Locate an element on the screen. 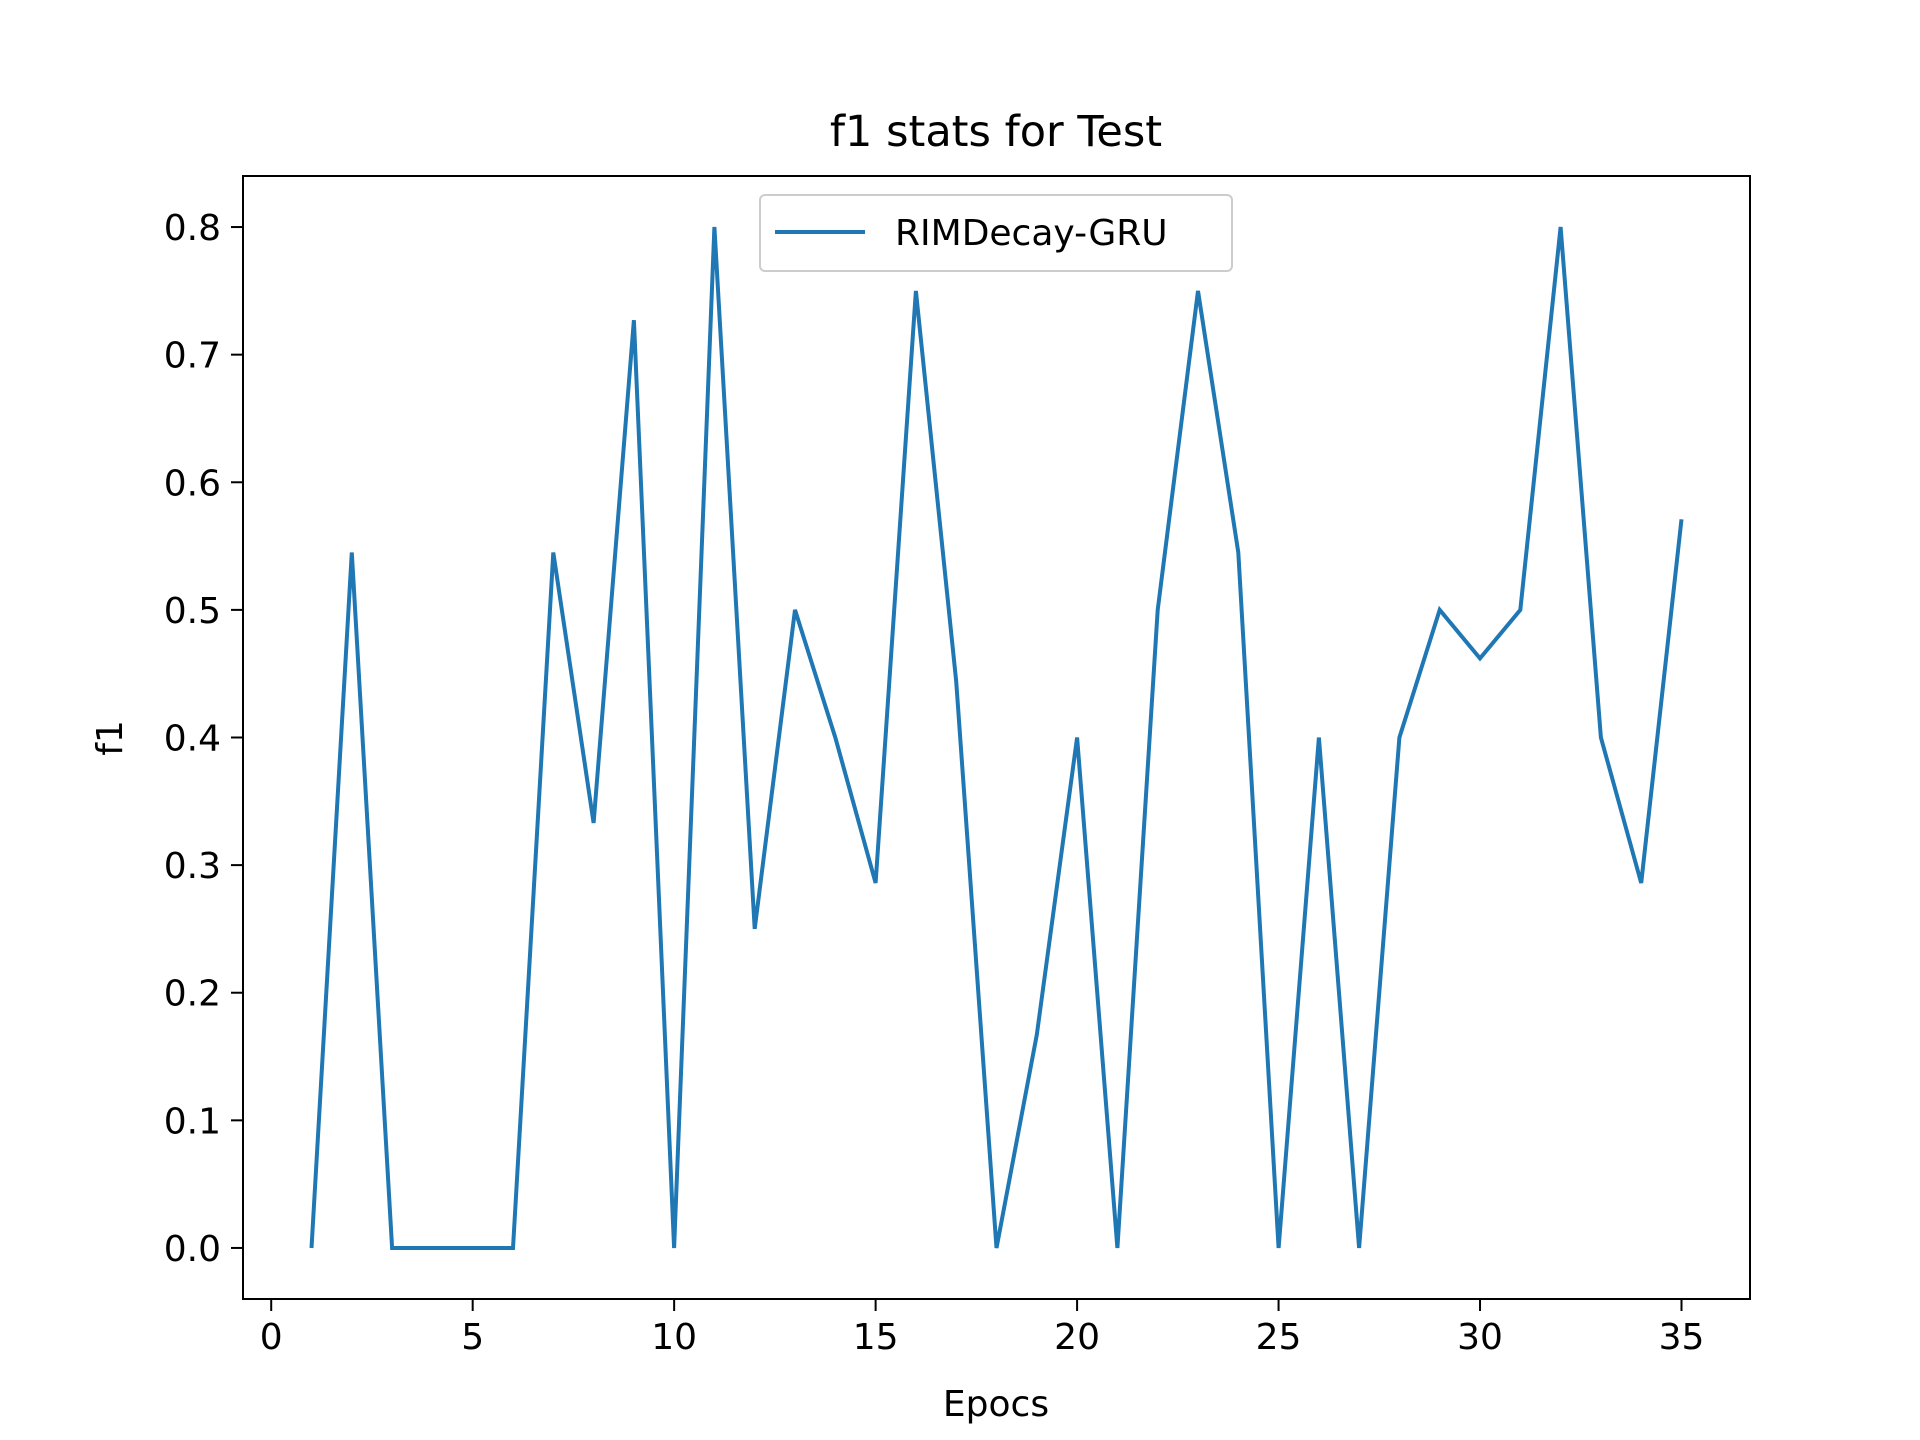  y-tick-label: 0.8 is located at coordinates (192, 228).